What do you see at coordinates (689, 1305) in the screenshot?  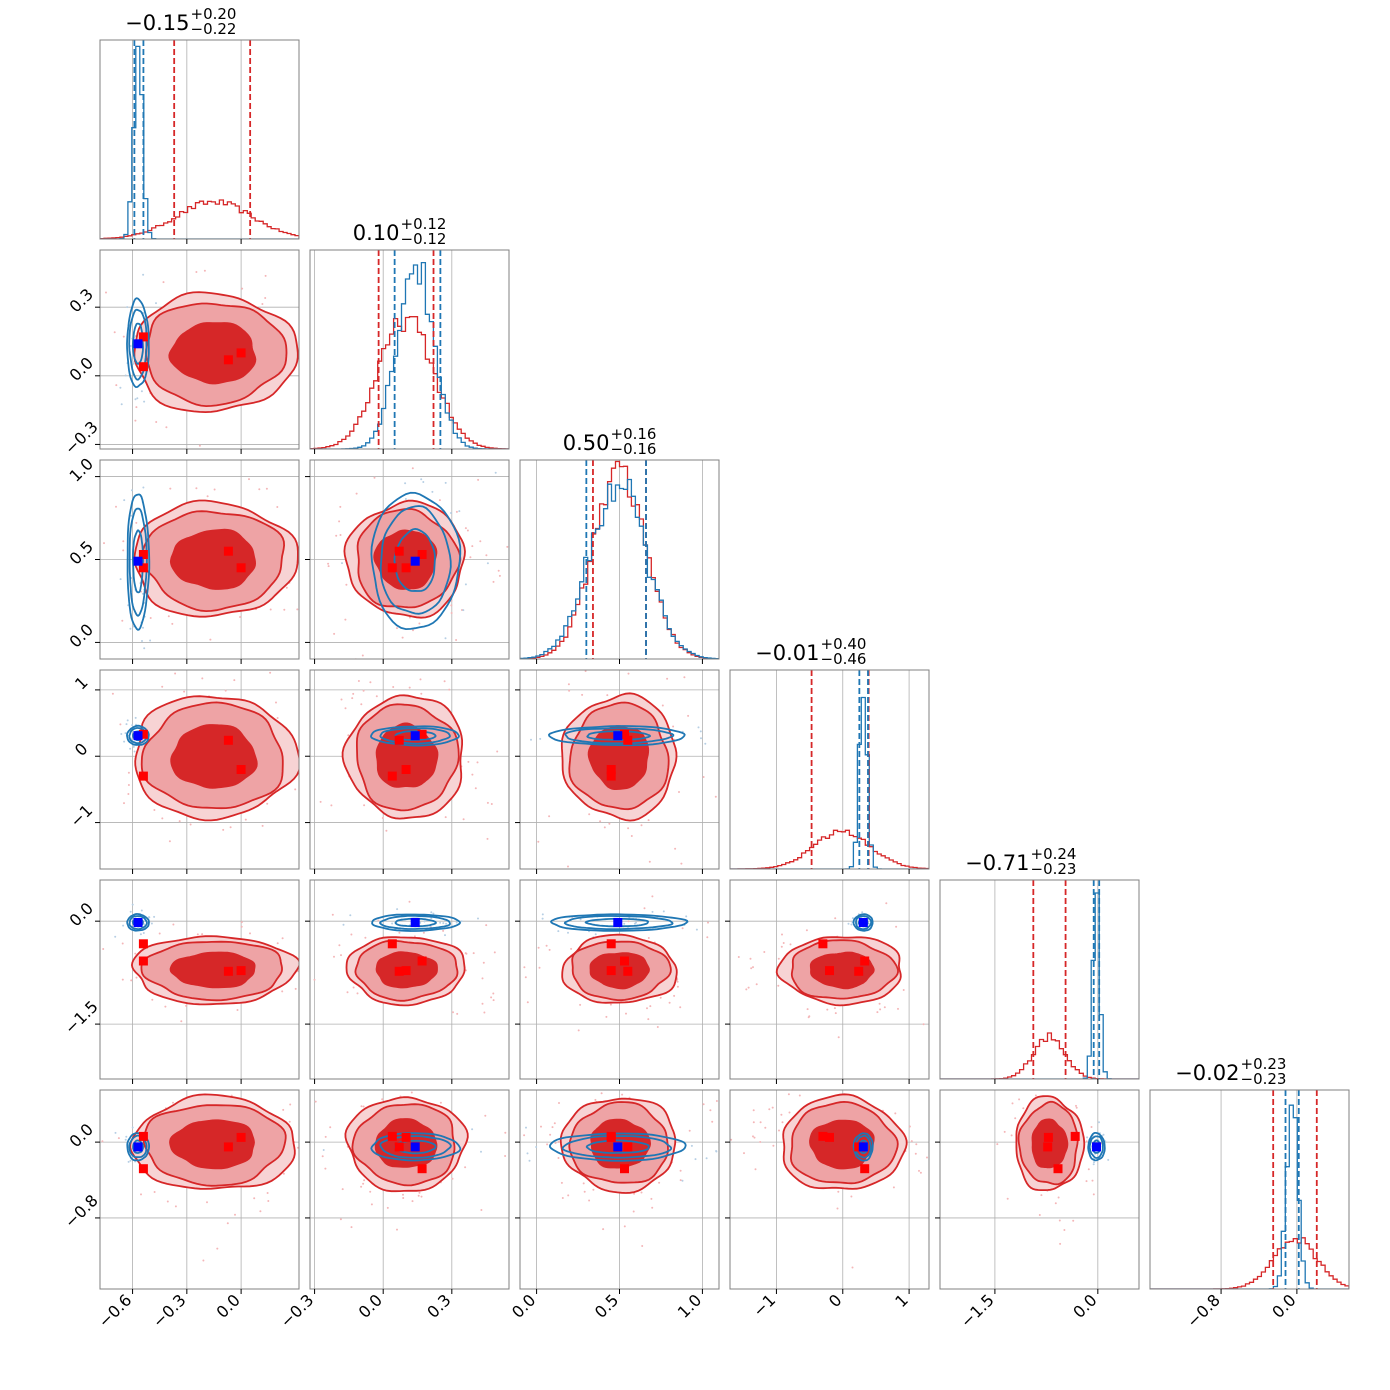 I see `x-tick-label: 1.0` at bounding box center [689, 1305].